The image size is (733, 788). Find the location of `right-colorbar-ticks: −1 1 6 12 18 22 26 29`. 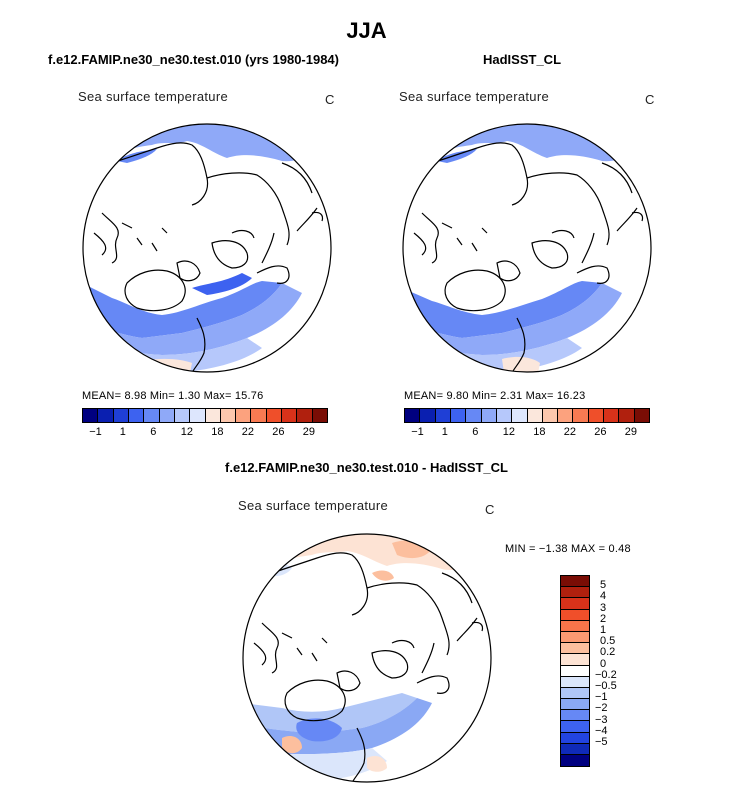

right-colorbar-ticks: −1 1 6 12 18 22 26 29 is located at coordinates (526, 433).